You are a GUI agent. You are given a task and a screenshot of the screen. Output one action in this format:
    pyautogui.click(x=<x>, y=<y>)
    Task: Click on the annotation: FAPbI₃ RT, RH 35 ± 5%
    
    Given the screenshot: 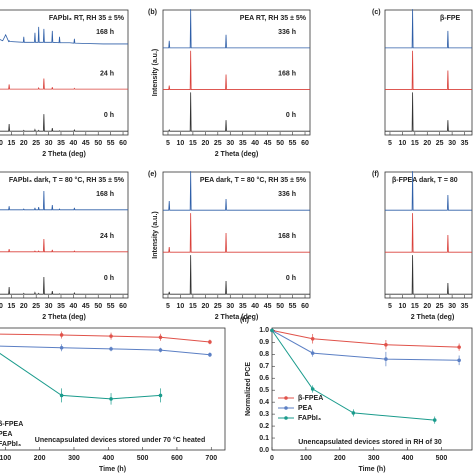 What is the action you would take?
    pyautogui.click(x=87, y=18)
    